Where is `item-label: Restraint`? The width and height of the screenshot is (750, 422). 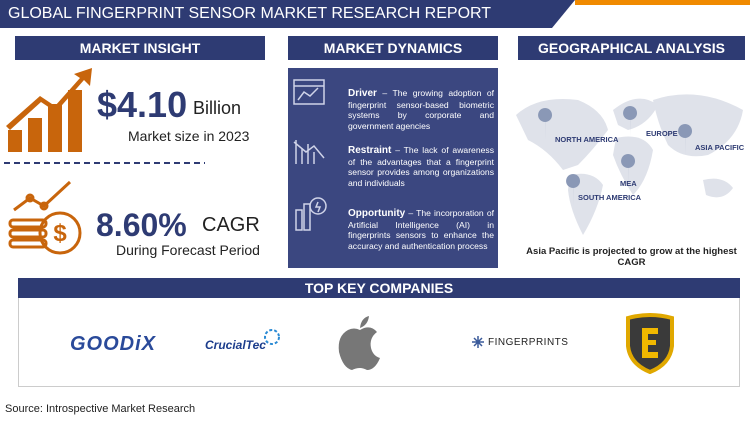 item-label: Restraint is located at coordinates (370, 150).